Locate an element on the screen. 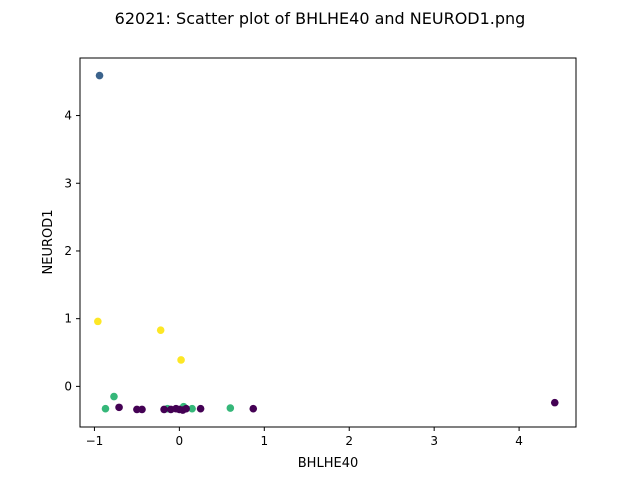 Image resolution: width=640 pixels, height=480 pixels. y-axis-ticks: 0 1 2 3 4 is located at coordinates (72, 251).